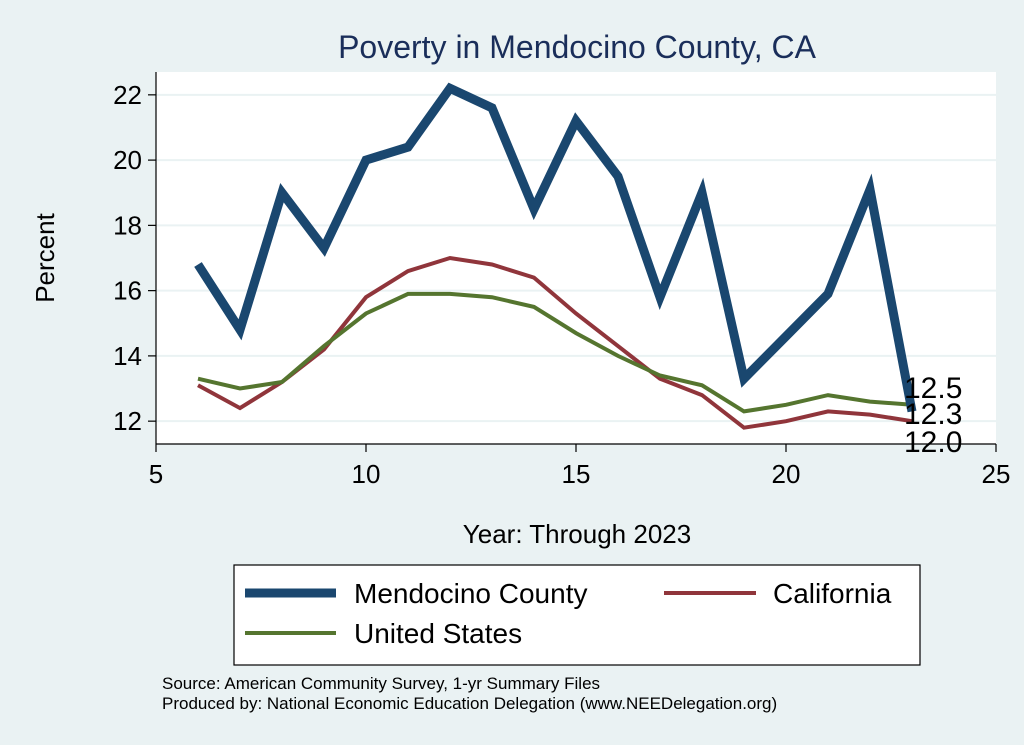 This screenshot has width=1024, height=745. Describe the element at coordinates (127, 356) in the screenshot. I see `y-tick-label: 14` at that location.